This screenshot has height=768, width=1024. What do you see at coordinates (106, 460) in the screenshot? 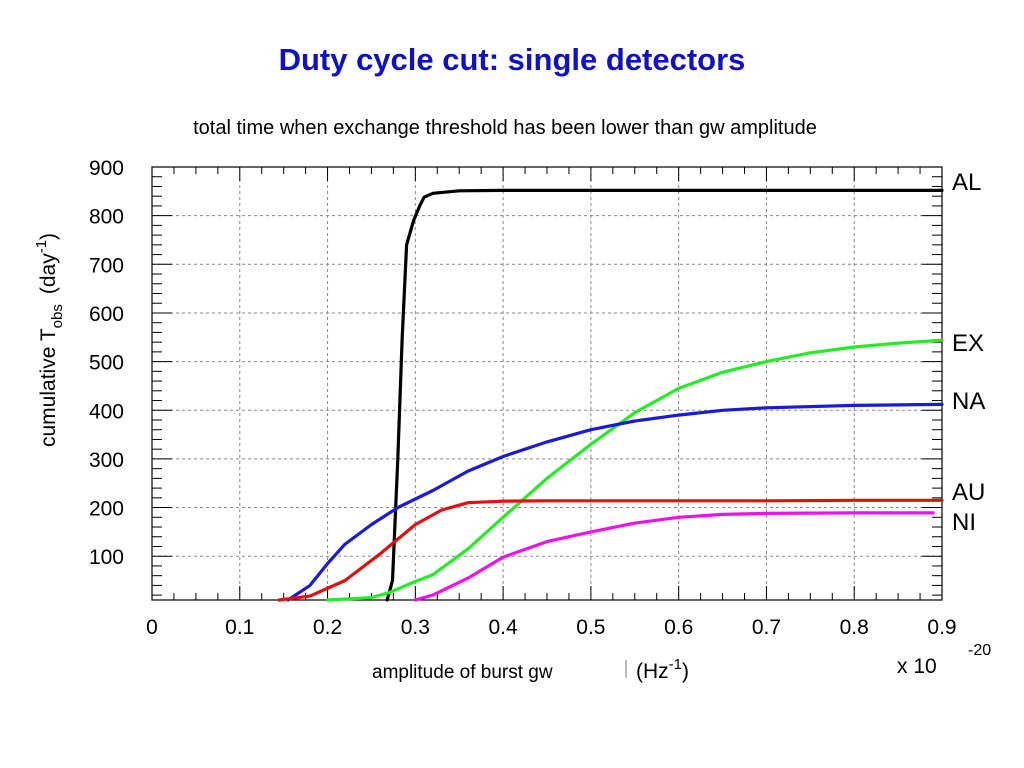
I see `y-tick-label: 300` at bounding box center [106, 460].